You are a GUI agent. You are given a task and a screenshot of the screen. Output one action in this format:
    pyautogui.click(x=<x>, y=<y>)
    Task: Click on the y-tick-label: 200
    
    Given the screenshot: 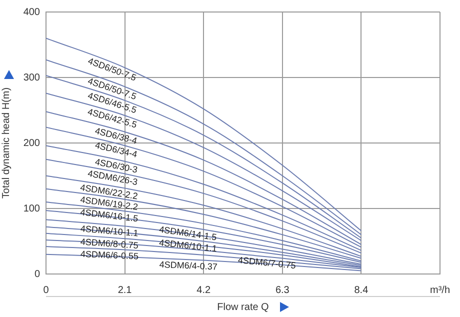 What is the action you would take?
    pyautogui.click(x=31, y=143)
    